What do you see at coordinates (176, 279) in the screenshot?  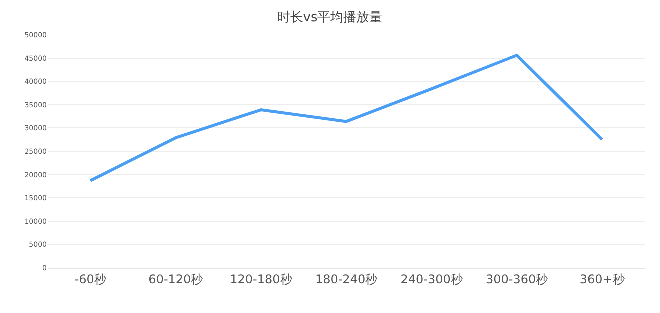 I see `x-tick-label: 60-120秒` at bounding box center [176, 279].